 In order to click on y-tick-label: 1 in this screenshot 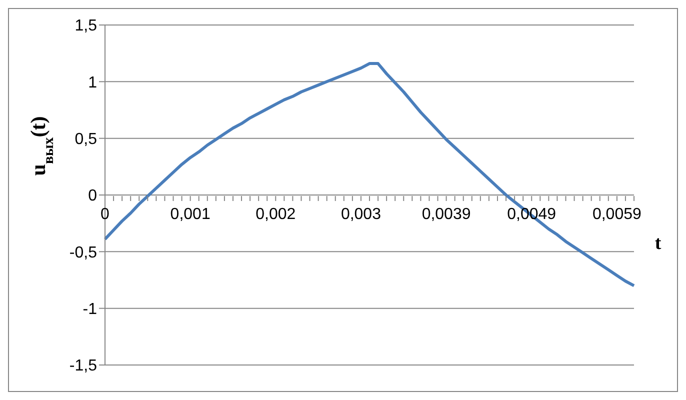, I will do `click(93, 83)`.